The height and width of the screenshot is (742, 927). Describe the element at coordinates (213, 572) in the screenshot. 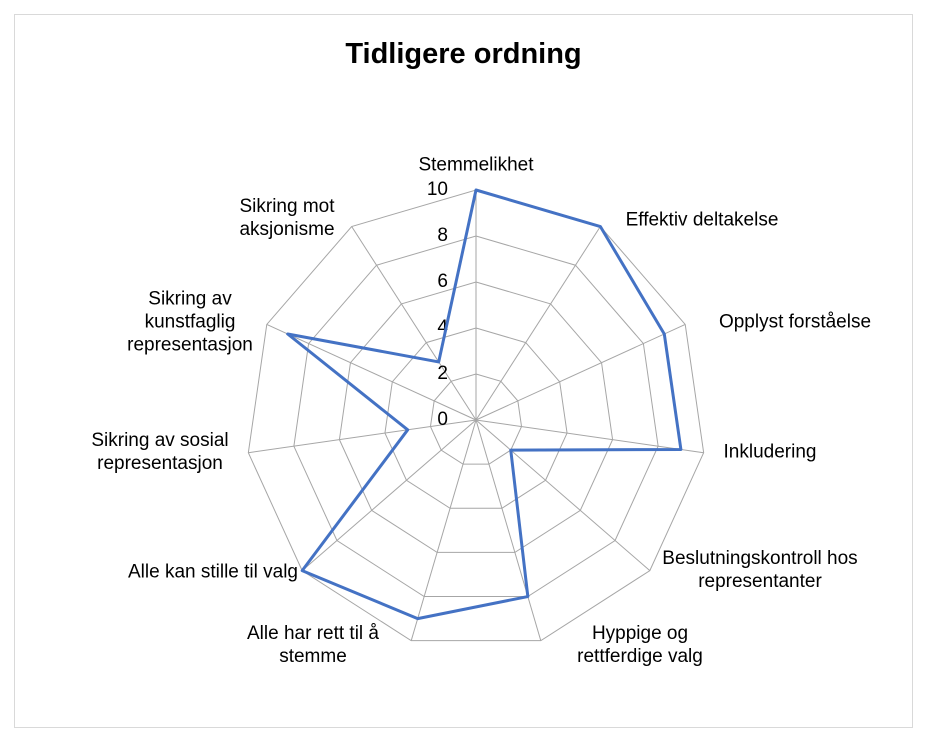

I see `category-label: Alle kan stille til valg` at that location.